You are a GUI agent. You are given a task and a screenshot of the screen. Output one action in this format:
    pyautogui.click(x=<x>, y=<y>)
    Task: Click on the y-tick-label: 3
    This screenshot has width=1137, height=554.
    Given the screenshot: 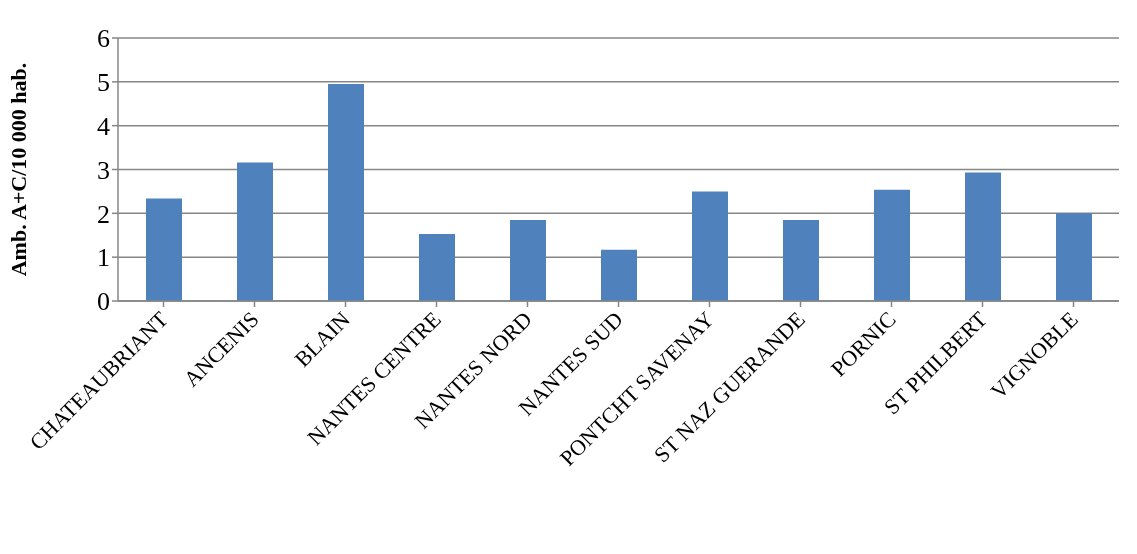 What is the action you would take?
    pyautogui.click(x=103, y=170)
    